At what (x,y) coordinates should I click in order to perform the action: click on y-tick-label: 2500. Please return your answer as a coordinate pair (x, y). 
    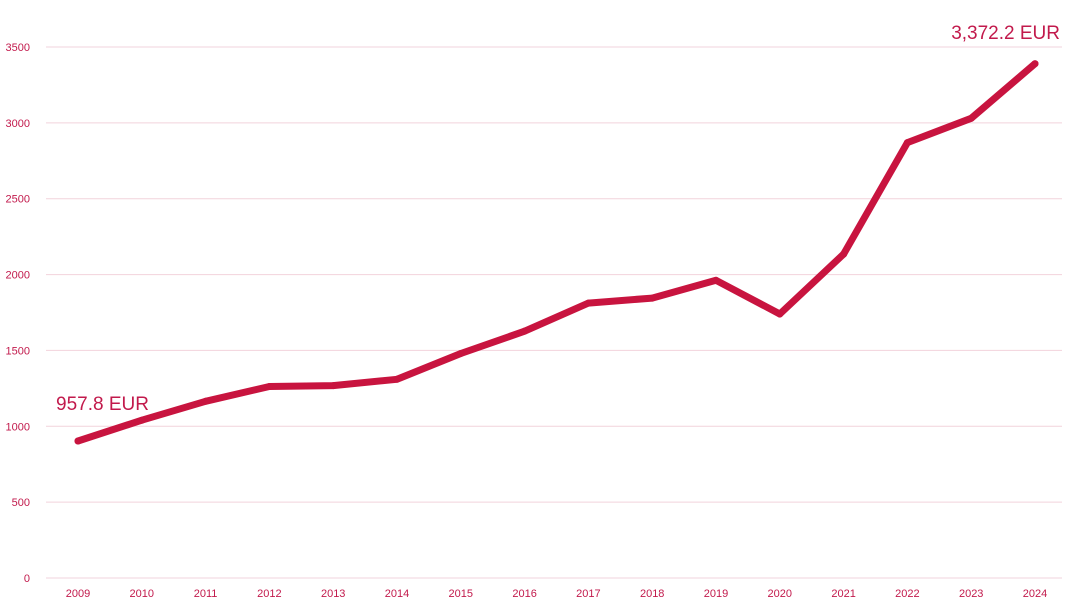
    Looking at the image, I should click on (18, 200).